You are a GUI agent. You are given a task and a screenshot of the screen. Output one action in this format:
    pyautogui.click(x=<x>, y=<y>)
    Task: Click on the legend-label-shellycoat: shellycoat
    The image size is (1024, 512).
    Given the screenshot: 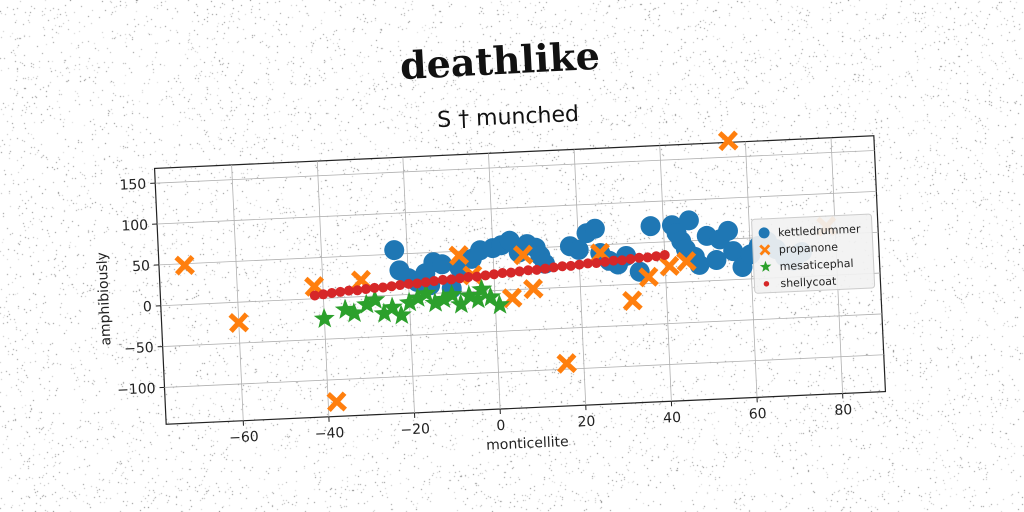 What is the action you would take?
    pyautogui.click(x=808, y=283)
    